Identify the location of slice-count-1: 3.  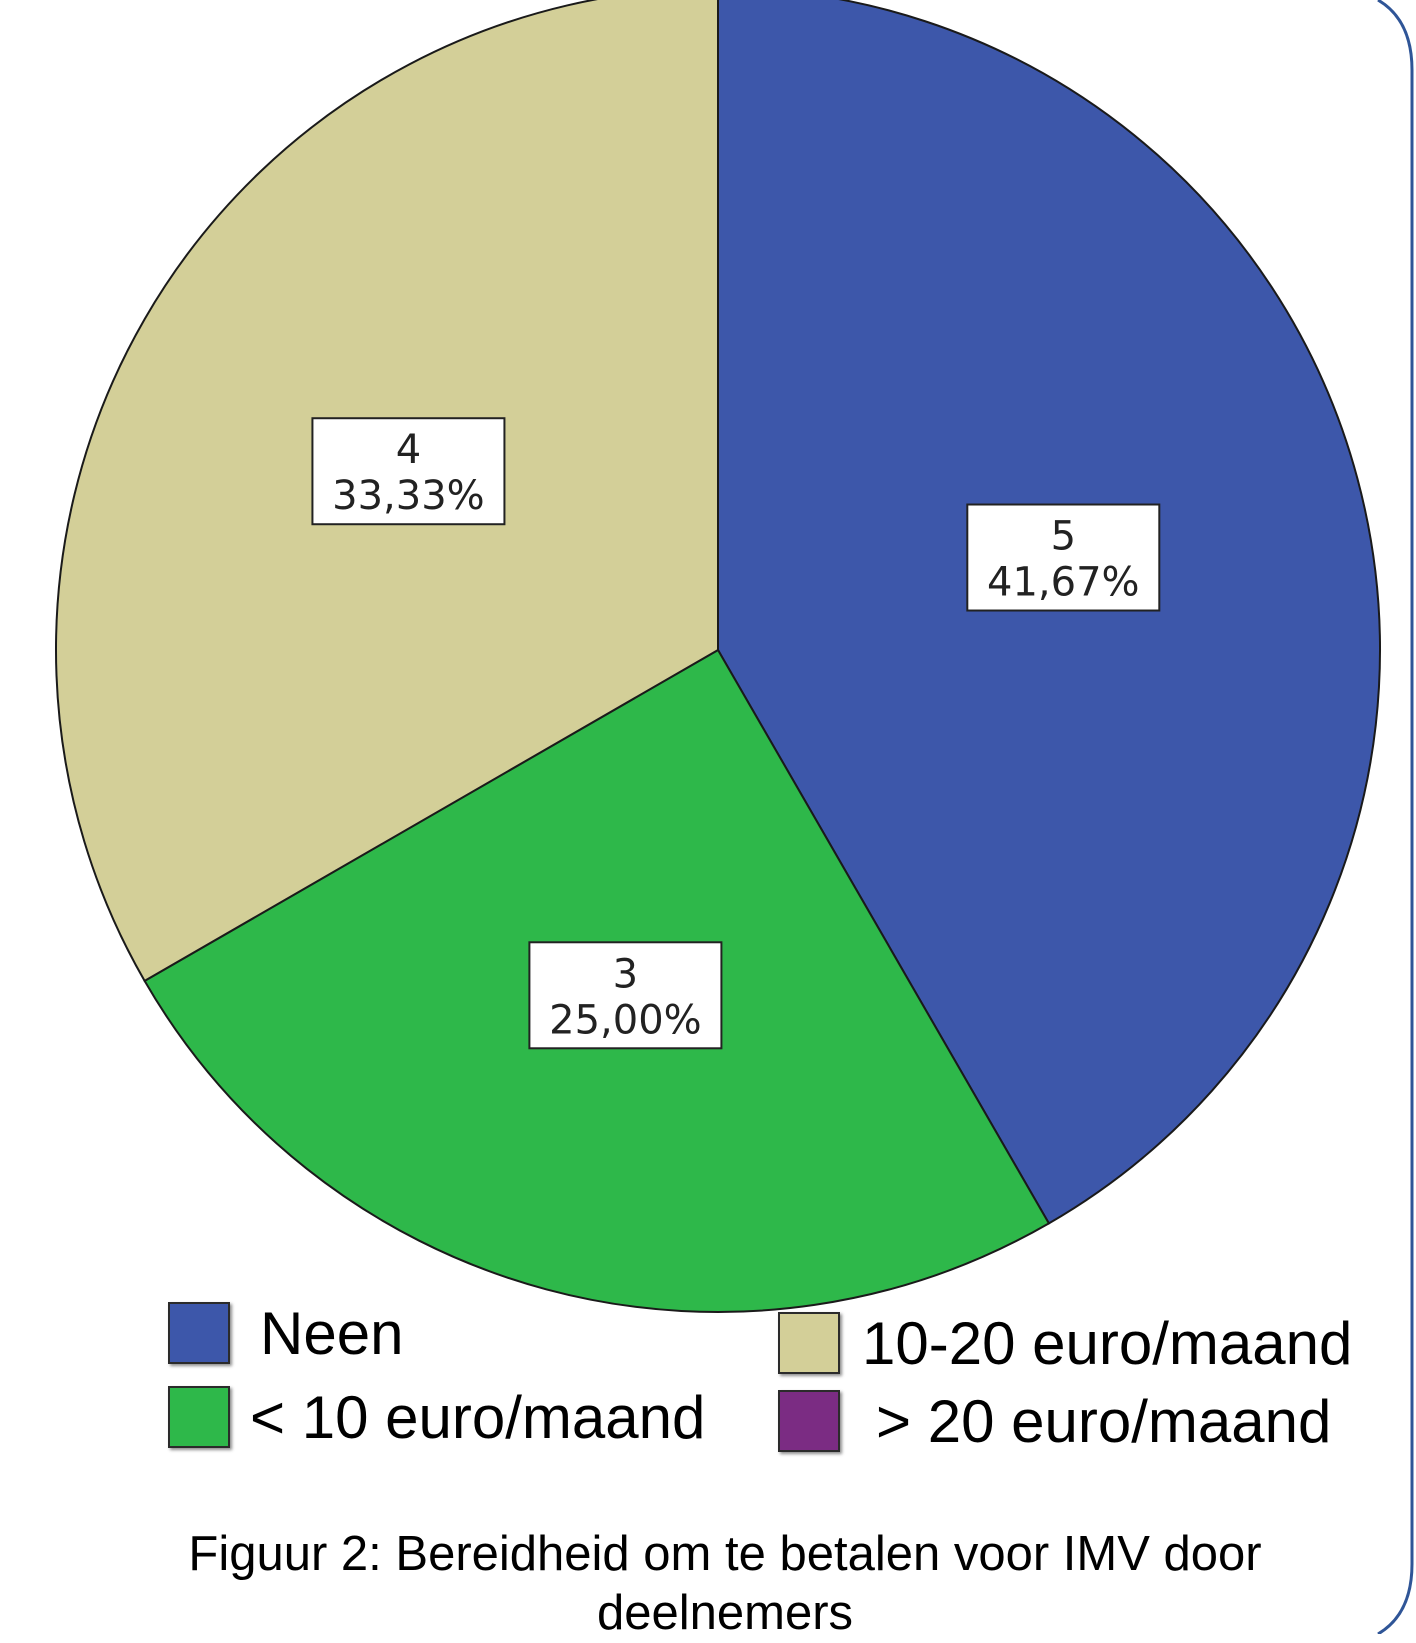
(625, 974).